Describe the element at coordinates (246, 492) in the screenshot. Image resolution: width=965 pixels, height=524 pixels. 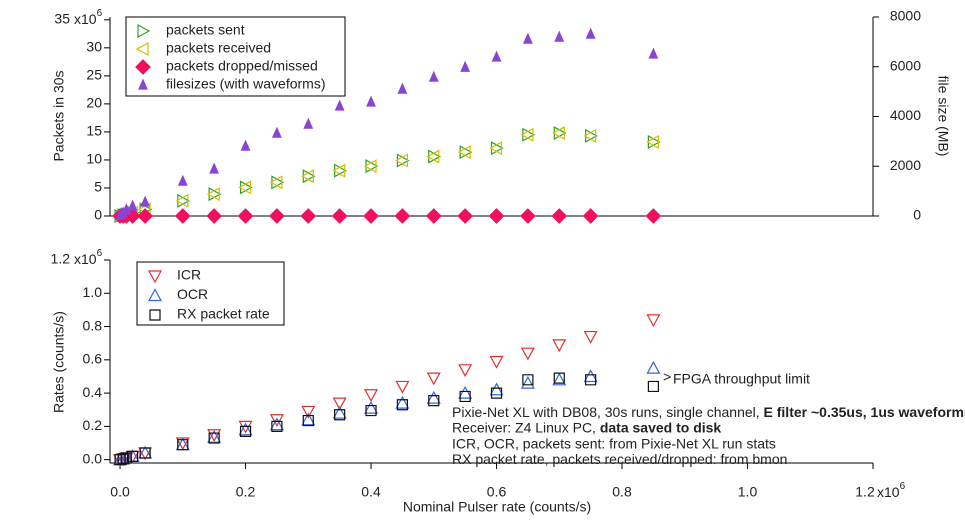
I see `x-tick-label: 0.2` at that location.